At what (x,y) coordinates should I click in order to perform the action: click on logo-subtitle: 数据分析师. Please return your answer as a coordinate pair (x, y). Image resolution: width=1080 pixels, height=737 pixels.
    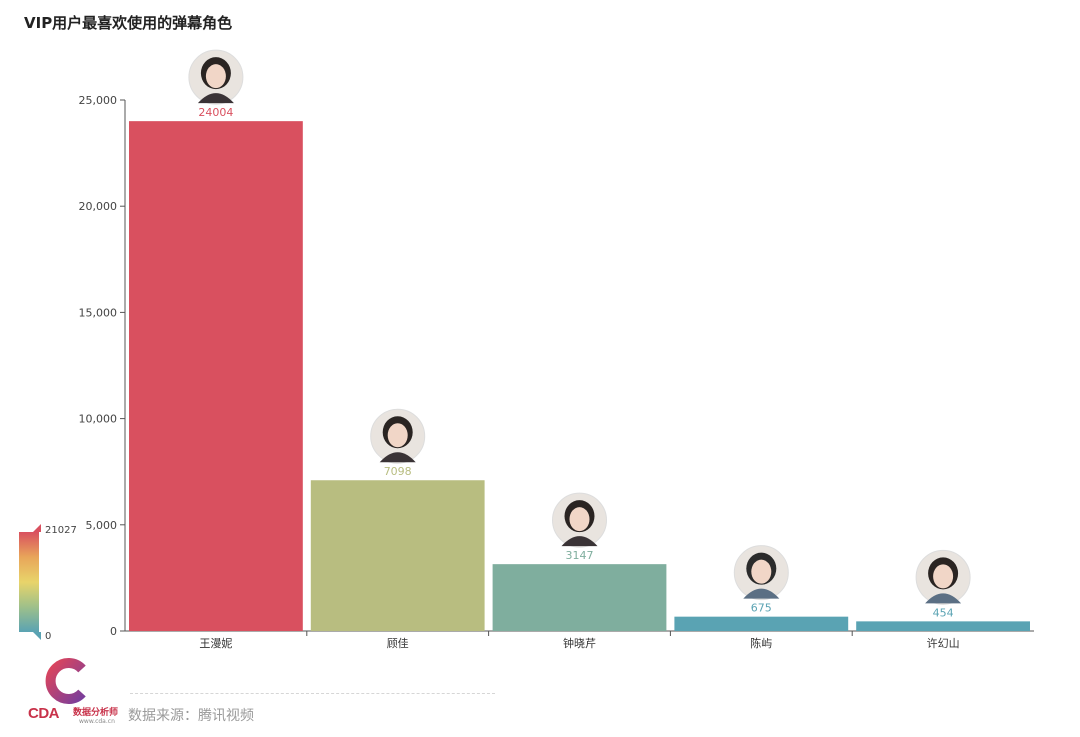
    Looking at the image, I should click on (96, 713).